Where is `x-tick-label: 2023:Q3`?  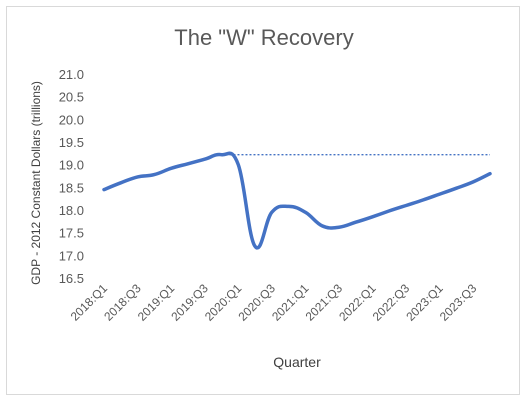 x-tick-label: 2023:Q3 is located at coordinates (458, 302).